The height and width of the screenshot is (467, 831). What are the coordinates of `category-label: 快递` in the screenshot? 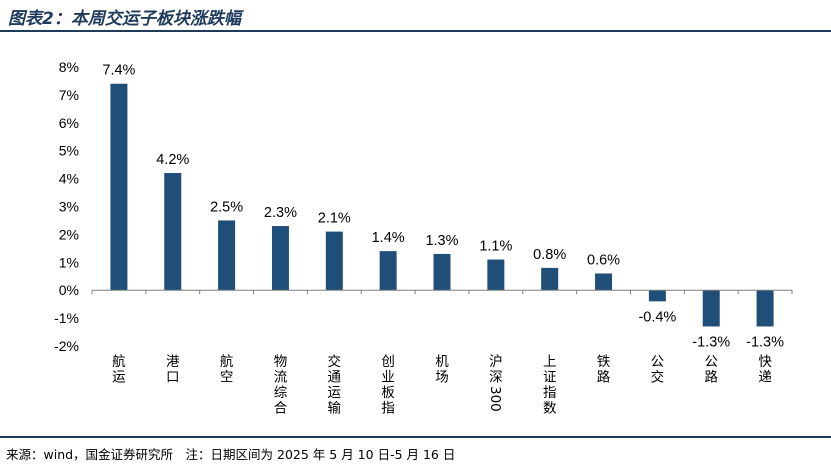 It's located at (765, 370).